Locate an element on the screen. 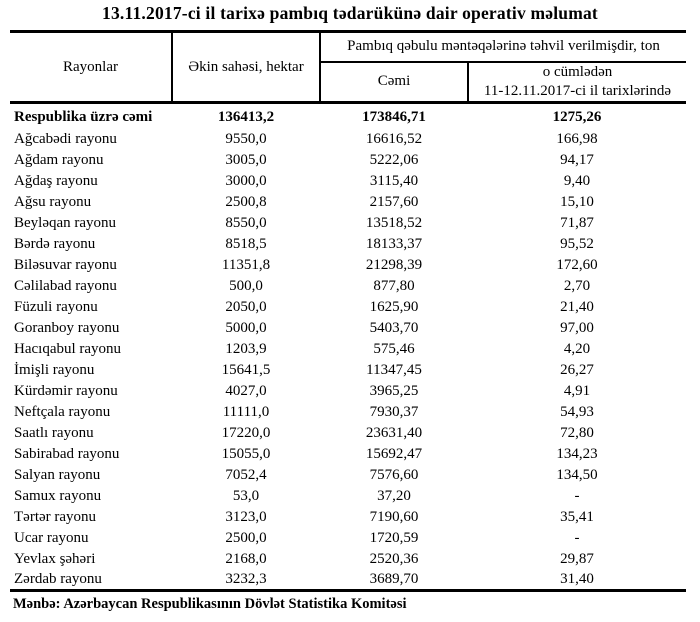  row-ekin-value: 3232,3 is located at coordinates (246, 578).